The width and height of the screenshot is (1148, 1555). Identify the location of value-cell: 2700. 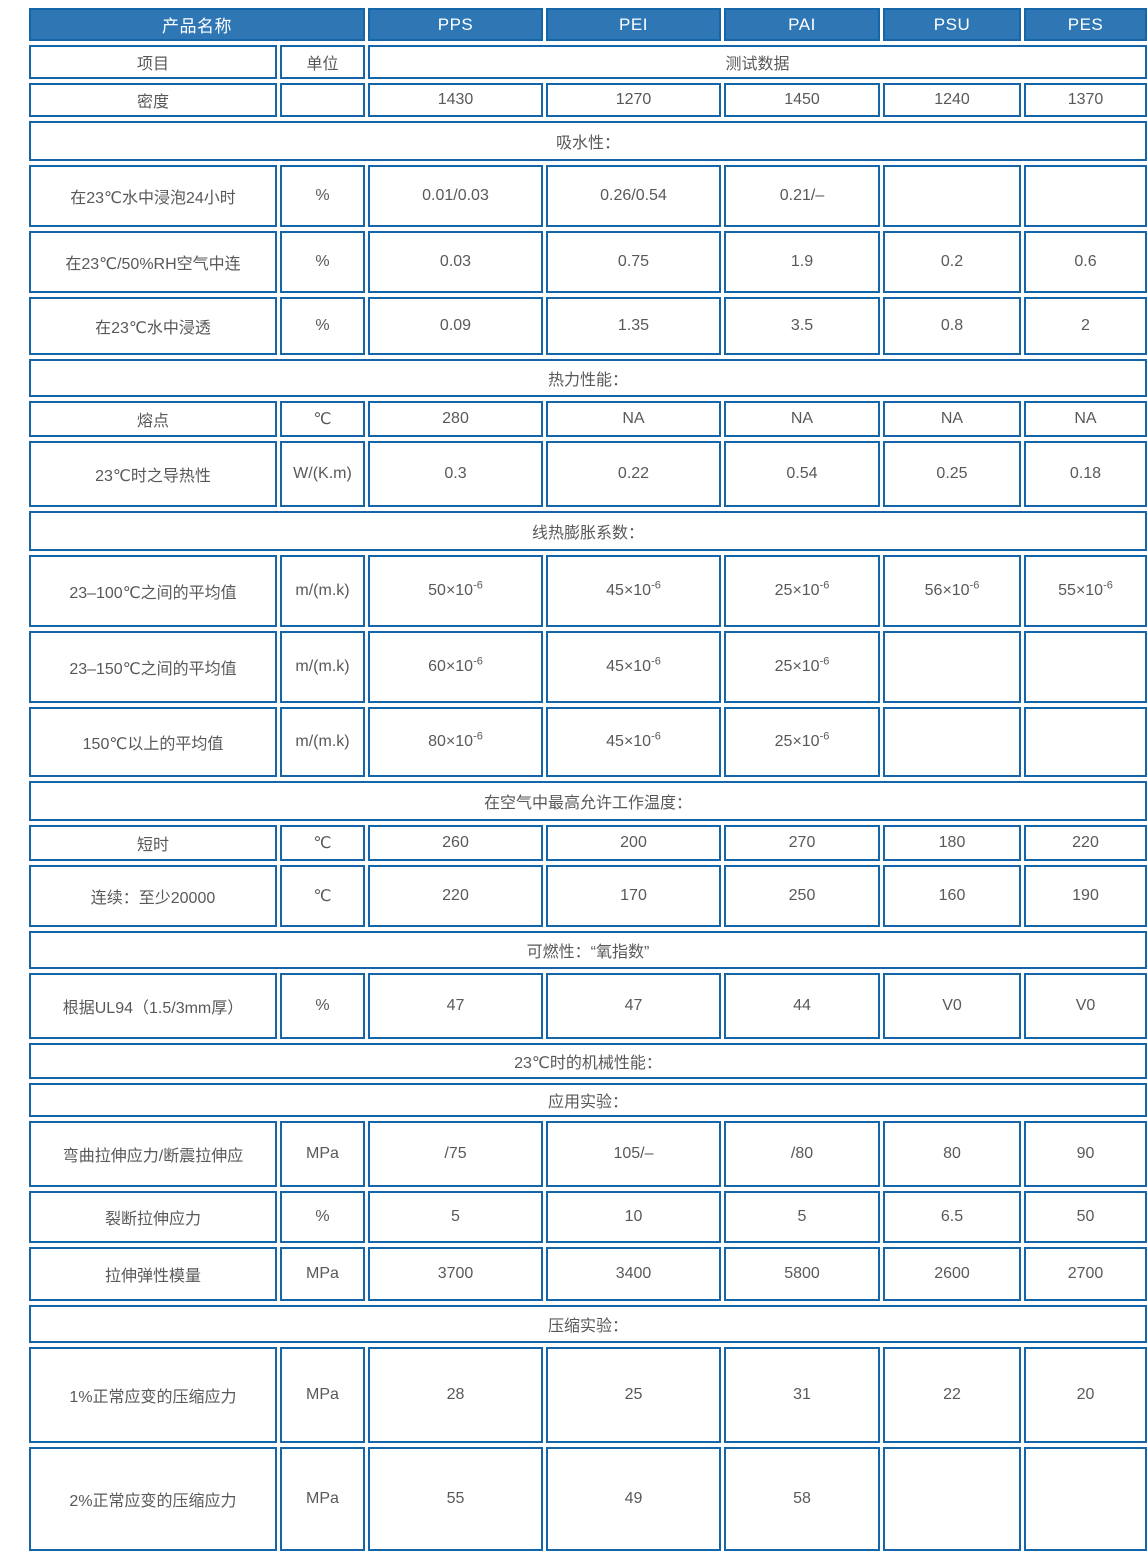
(1085, 1274).